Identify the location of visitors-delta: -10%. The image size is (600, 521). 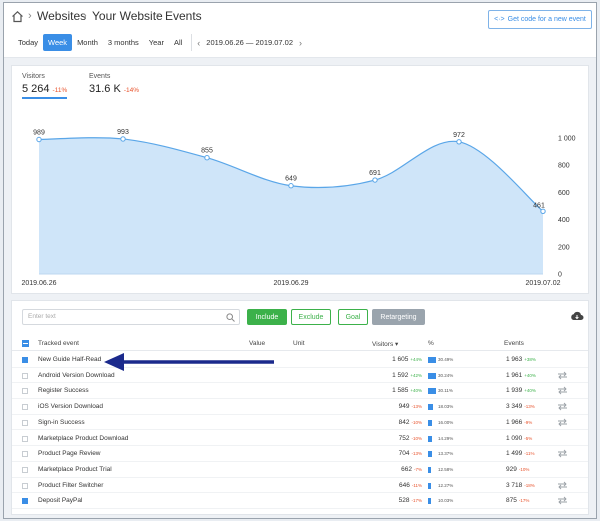
(416, 422).